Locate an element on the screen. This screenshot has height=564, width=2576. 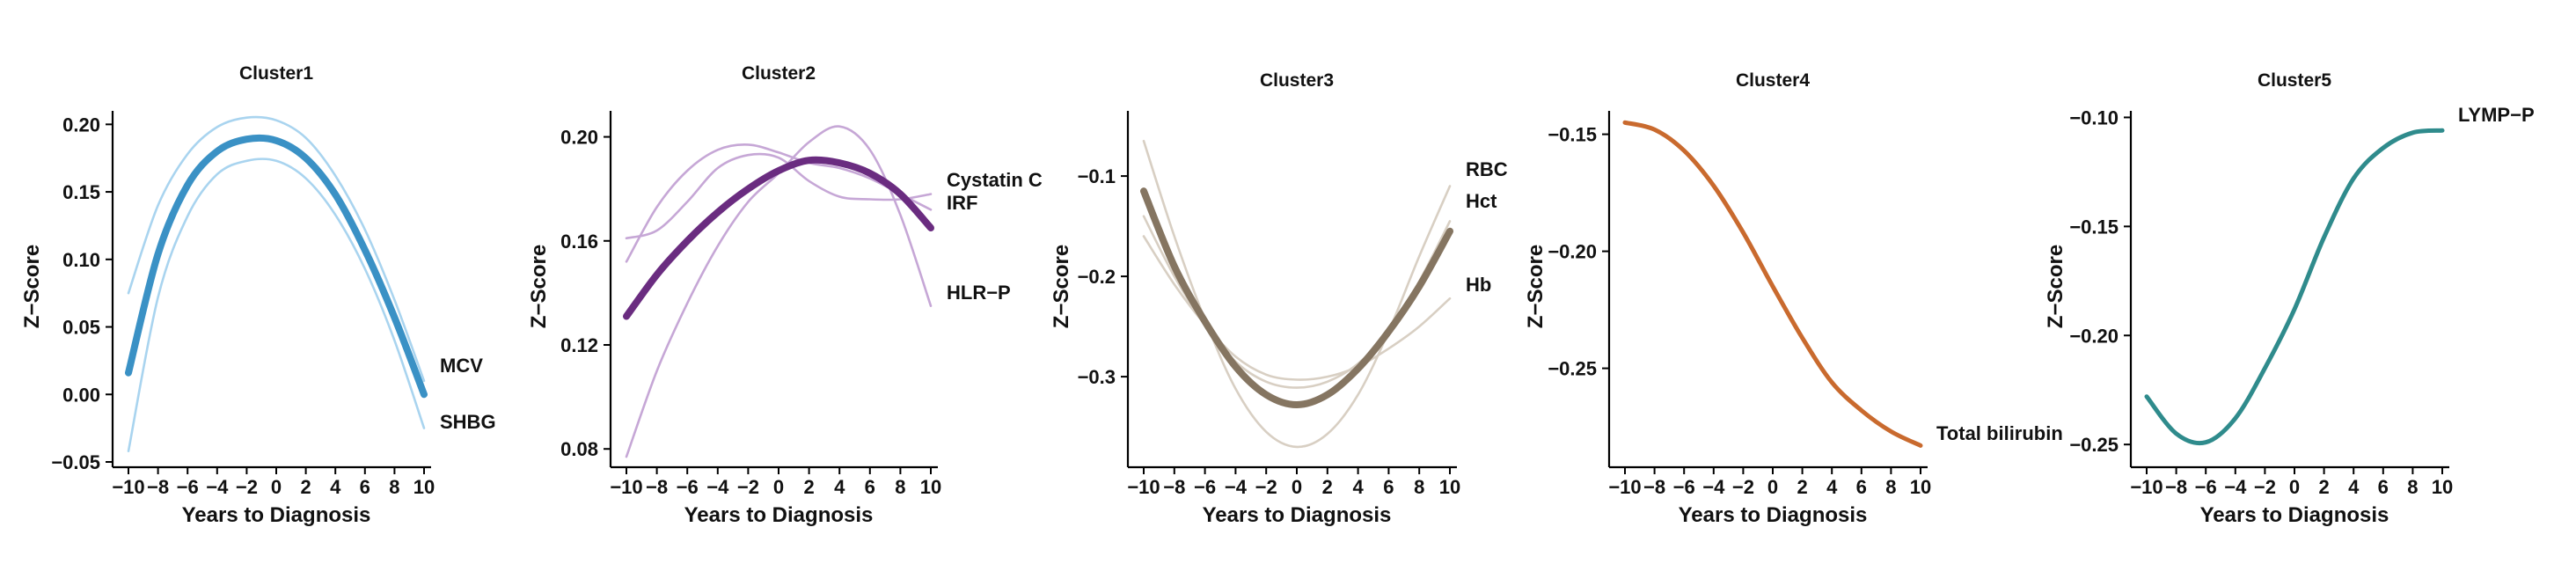
chart-title: Cluster3 is located at coordinates (1297, 80).